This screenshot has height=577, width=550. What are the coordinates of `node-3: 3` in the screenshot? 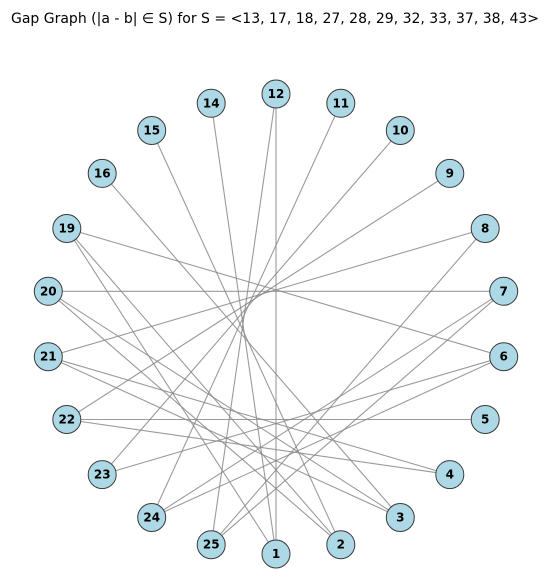 It's located at (400, 517).